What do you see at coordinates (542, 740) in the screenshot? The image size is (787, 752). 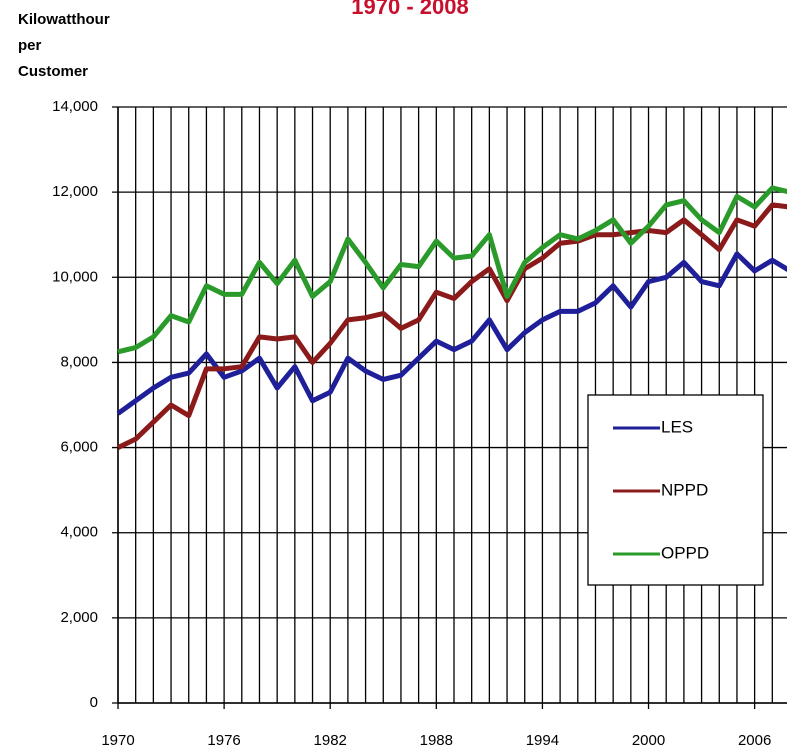 I see `x-tick-label: 1994` at bounding box center [542, 740].